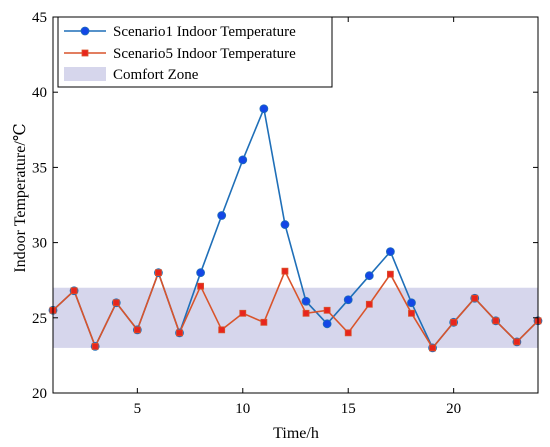  What do you see at coordinates (138, 409) in the screenshot?
I see `x-tick-label: 5` at bounding box center [138, 409].